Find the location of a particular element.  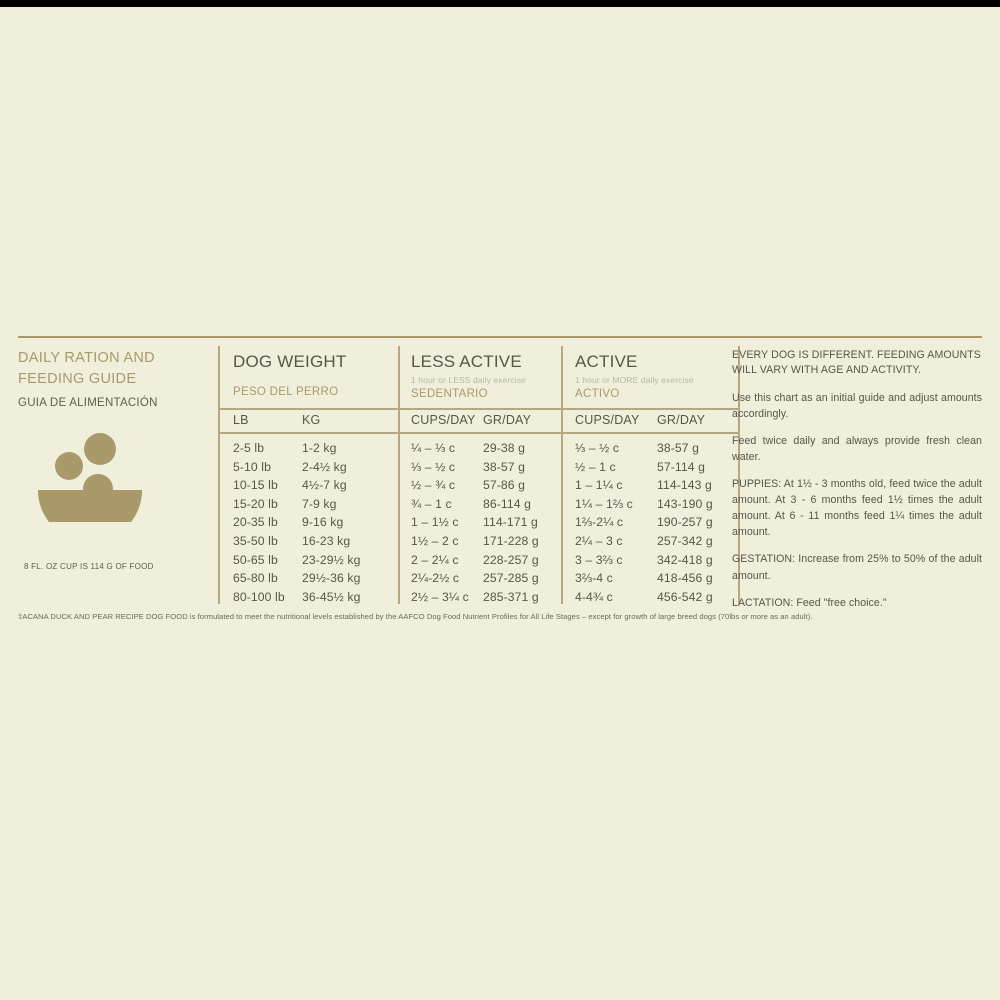

cell-la-gr: 285-371 g is located at coordinates (511, 596).